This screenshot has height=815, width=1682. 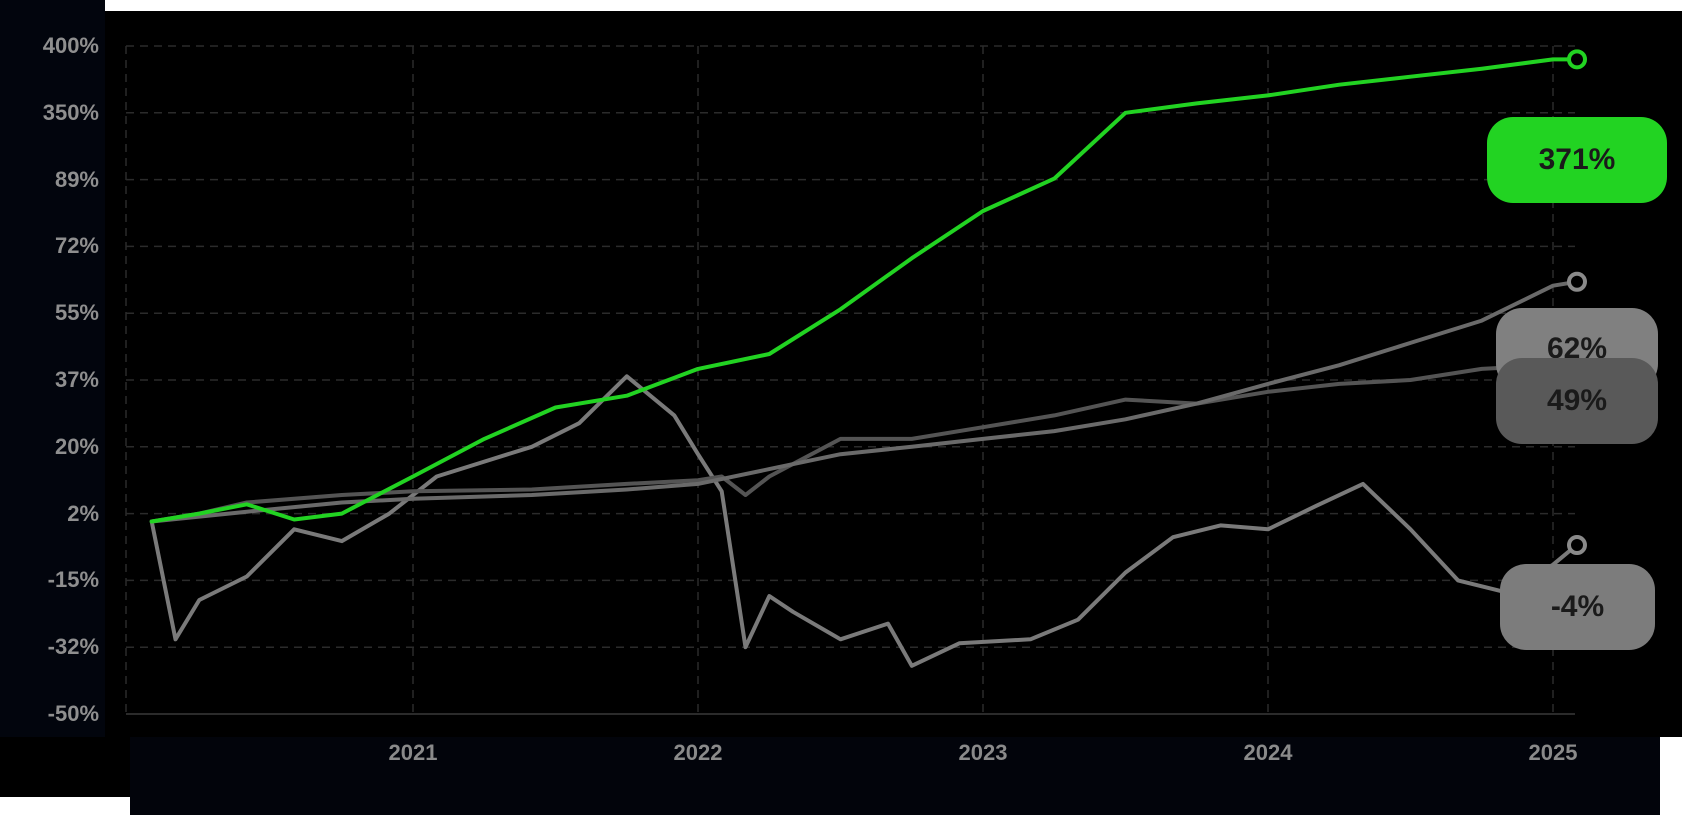 I want to click on y-tick-label: -15%, so click(x=73, y=580).